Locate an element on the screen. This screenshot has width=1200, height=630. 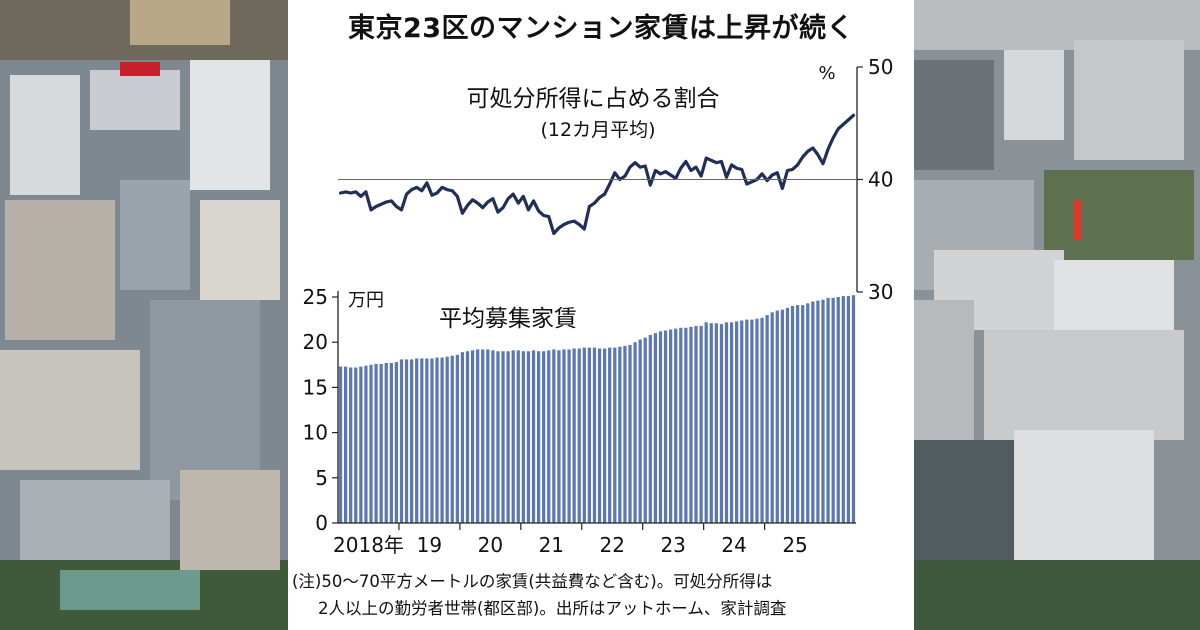
line-chart-unit: % is located at coordinates (826, 73).